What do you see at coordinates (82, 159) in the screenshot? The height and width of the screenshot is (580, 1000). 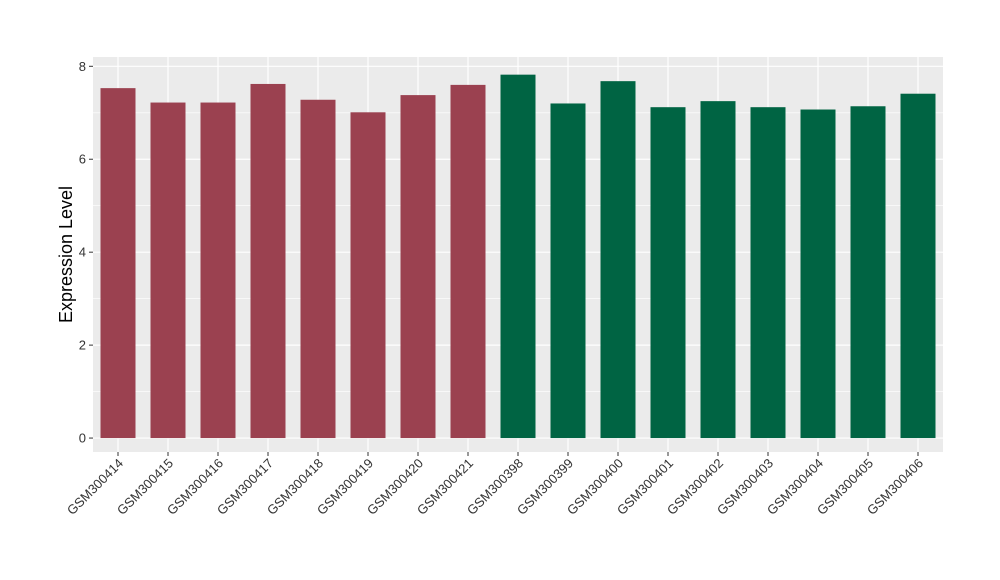 I see `y-tick-label: 6` at bounding box center [82, 159].